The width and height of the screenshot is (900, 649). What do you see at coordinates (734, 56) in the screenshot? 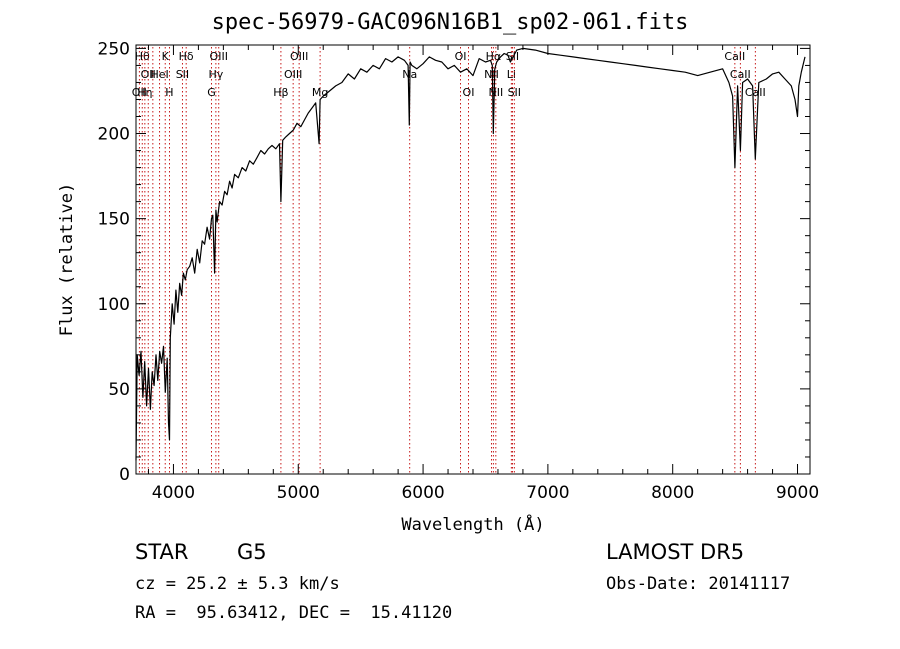
I see `line-marker-label-26: CaII` at bounding box center [734, 56].